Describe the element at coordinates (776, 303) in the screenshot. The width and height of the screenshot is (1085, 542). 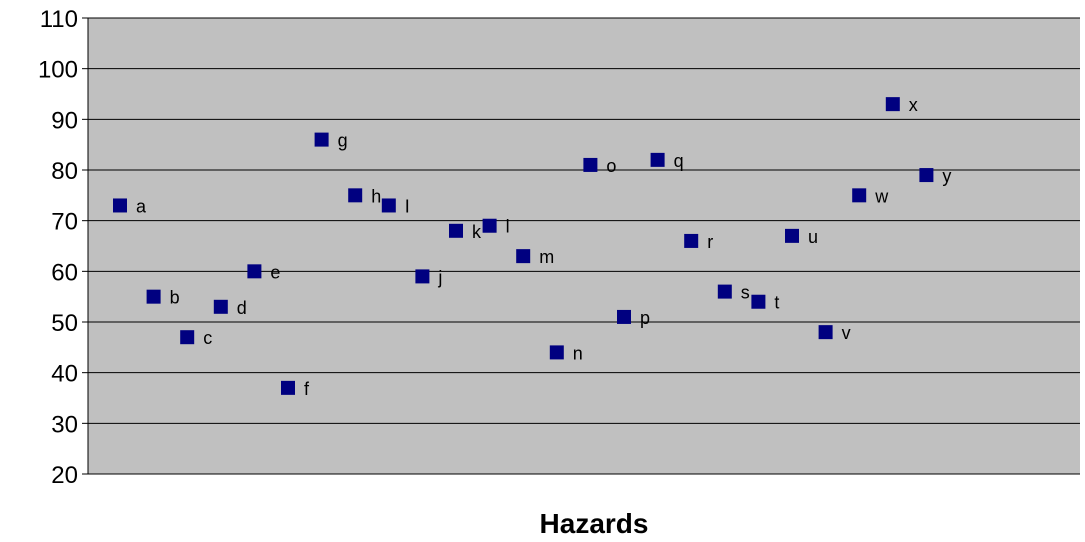
I see `data-label-t: t` at that location.